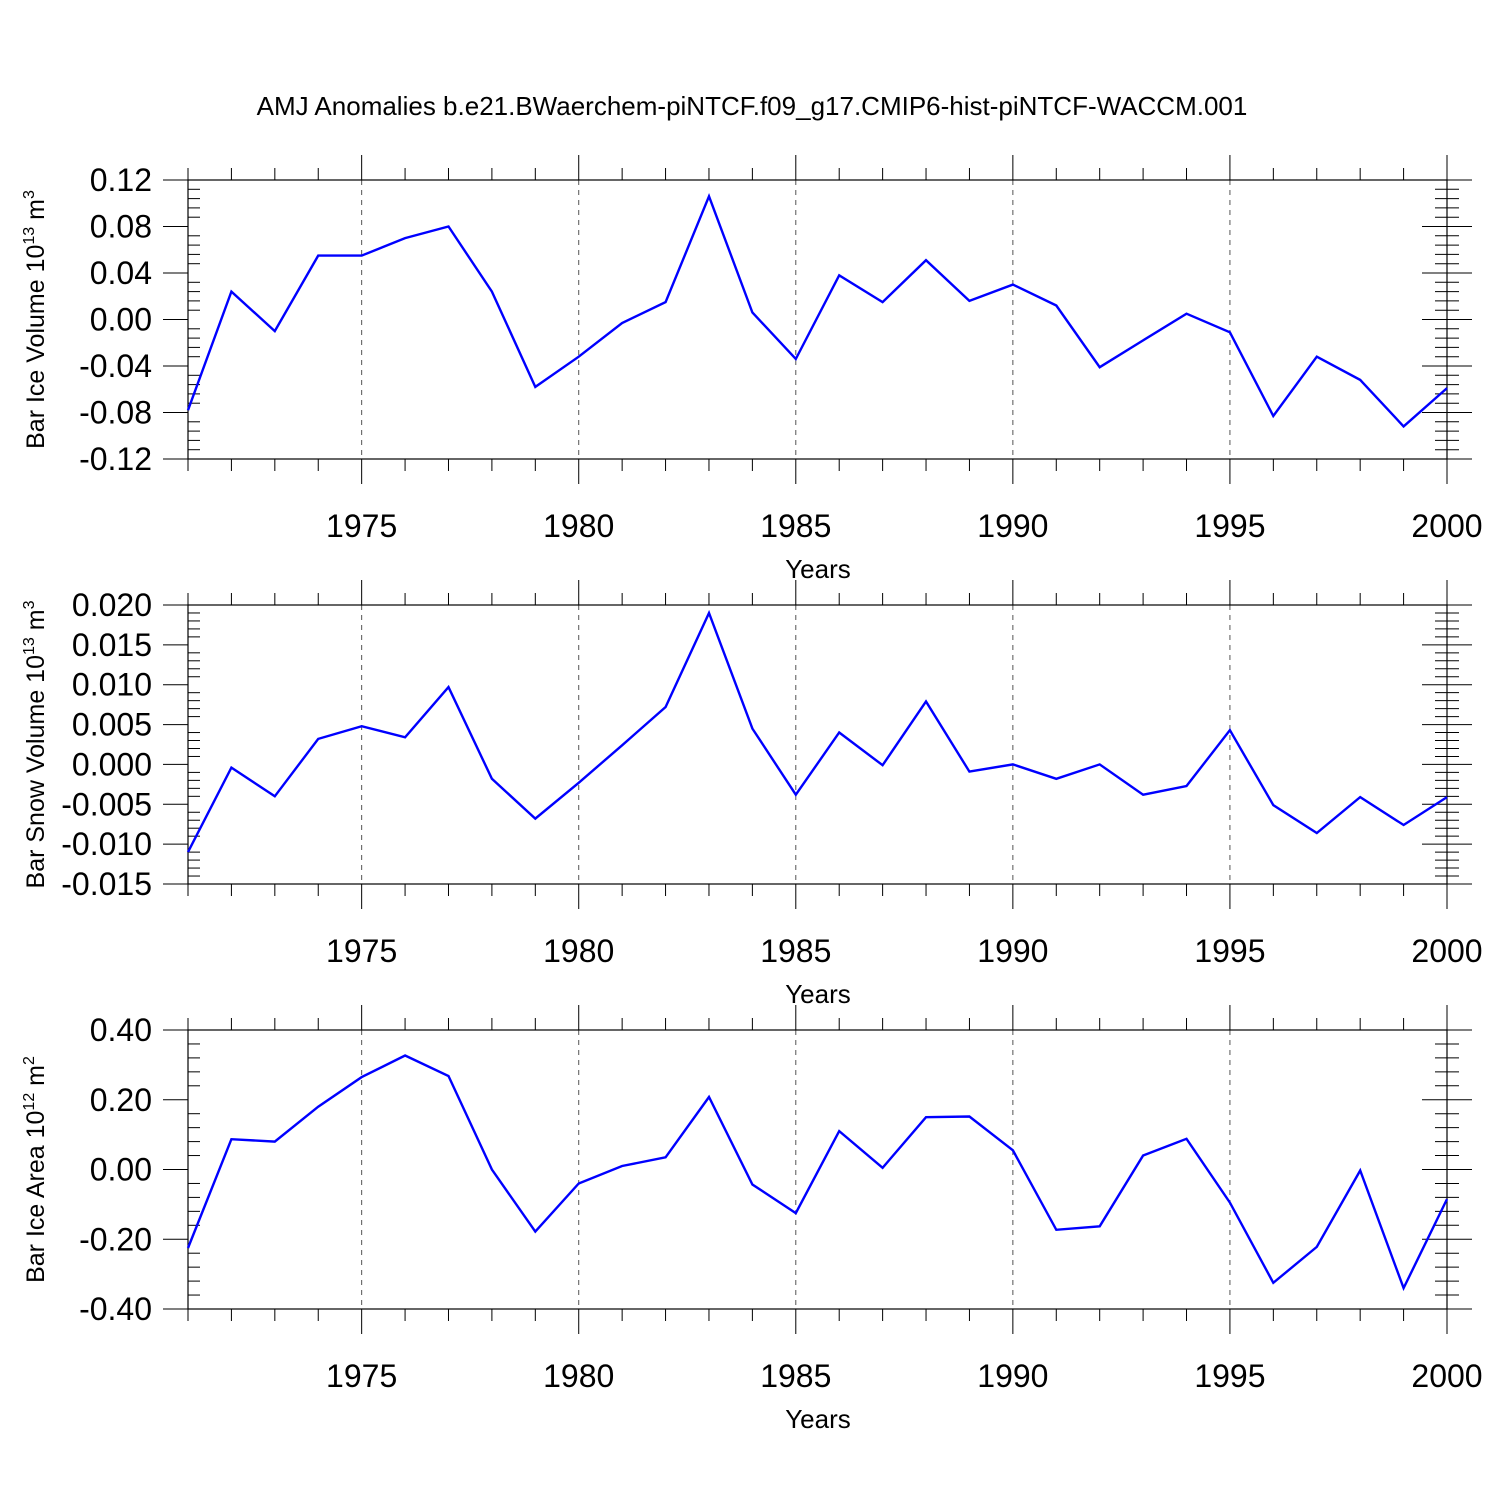  What do you see at coordinates (112, 764) in the screenshot?
I see `y-tick-label: 0.000` at bounding box center [112, 764].